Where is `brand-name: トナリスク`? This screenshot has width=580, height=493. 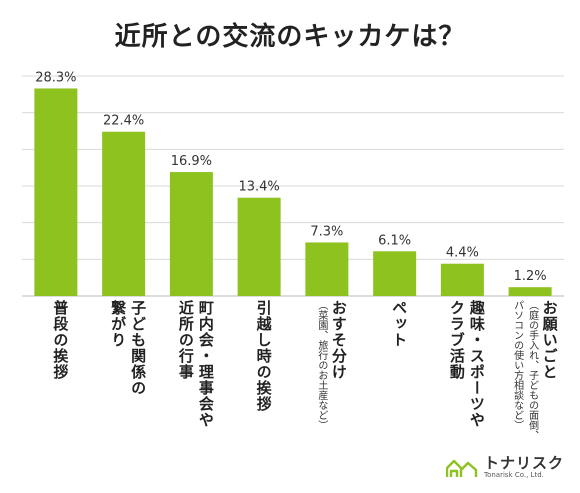 brand-name: トナリスク is located at coordinates (523, 463).